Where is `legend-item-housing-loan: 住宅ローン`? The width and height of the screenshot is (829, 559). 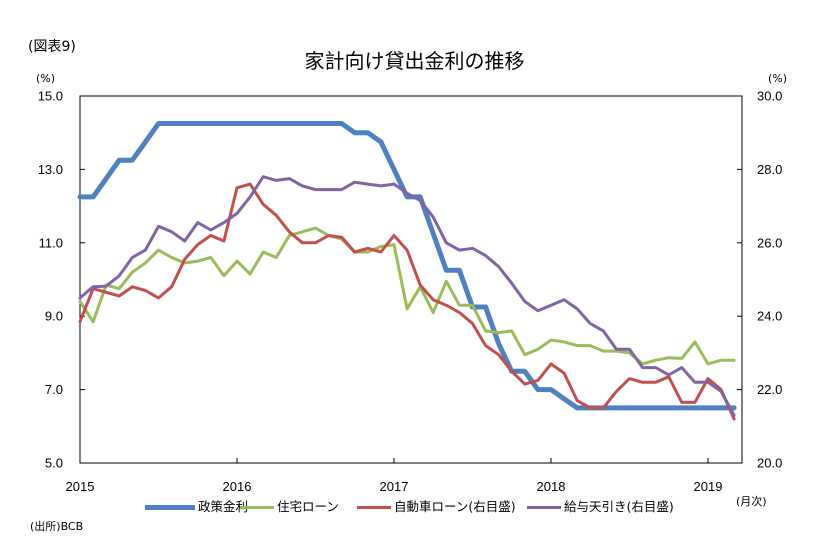 legend-item-housing-loan: 住宅ローン is located at coordinates (289, 507).